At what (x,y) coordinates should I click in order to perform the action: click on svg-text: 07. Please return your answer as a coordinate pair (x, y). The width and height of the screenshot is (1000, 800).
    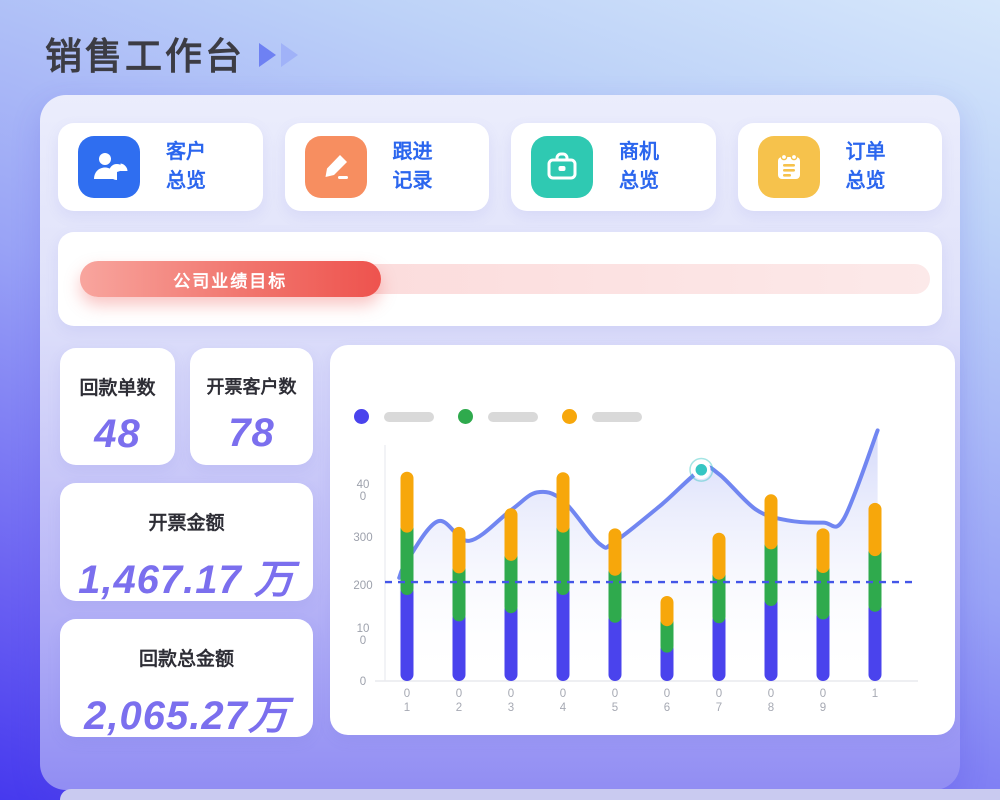
    Looking at the image, I should click on (719, 701).